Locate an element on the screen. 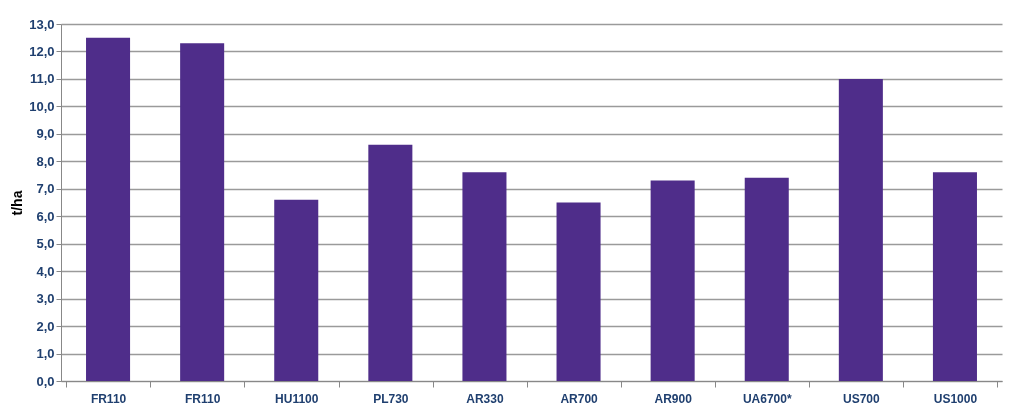  y-axis-title: t/ha is located at coordinates (17, 203).